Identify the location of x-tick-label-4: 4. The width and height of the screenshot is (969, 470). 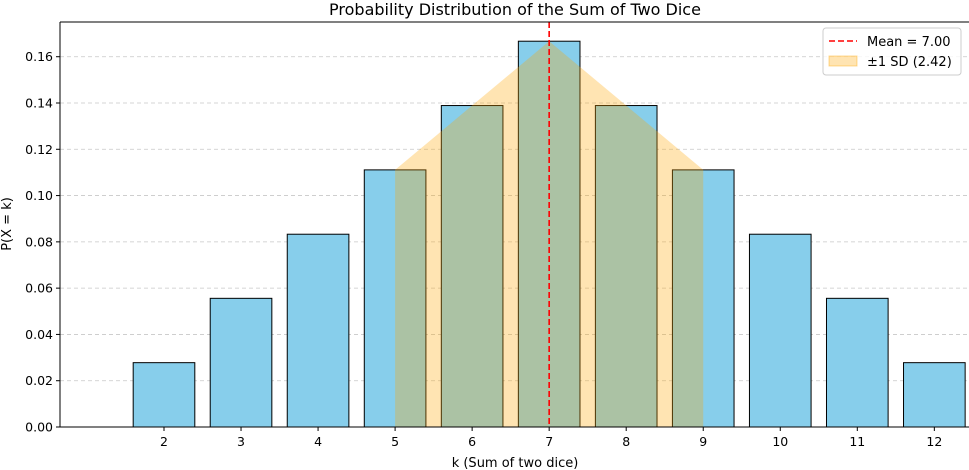
(318, 441).